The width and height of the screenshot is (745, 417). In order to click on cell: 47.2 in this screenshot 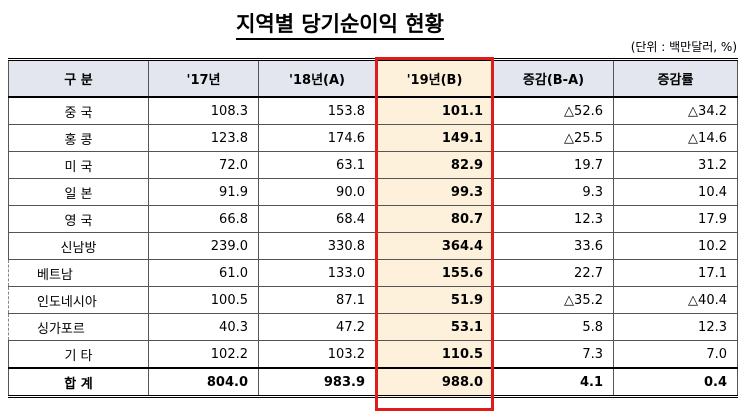, I will do `click(317, 327)`.